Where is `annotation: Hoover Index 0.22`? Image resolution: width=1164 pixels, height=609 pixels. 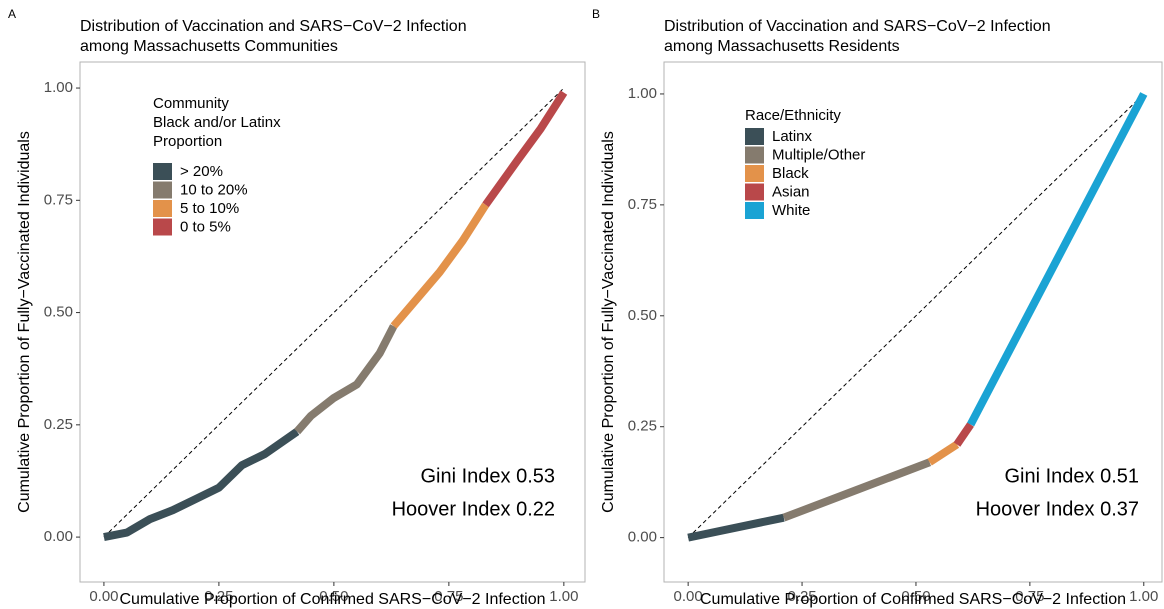 annotation: Hoover Index 0.22 is located at coordinates (473, 509).